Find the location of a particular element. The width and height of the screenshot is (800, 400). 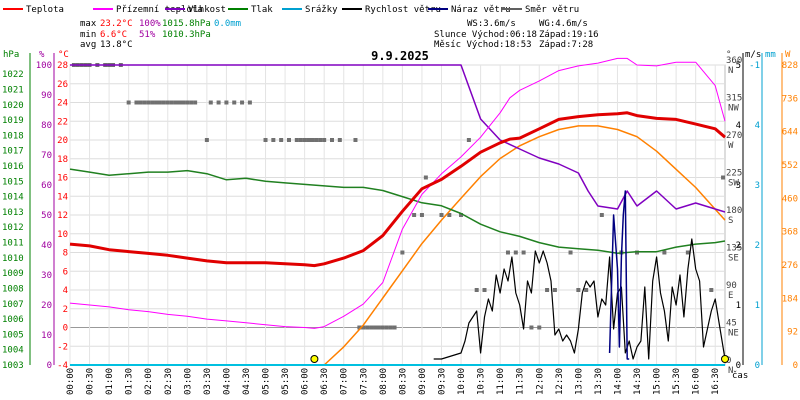

stats-max-press: 1015.8hPa is located at coordinates (186, 24).